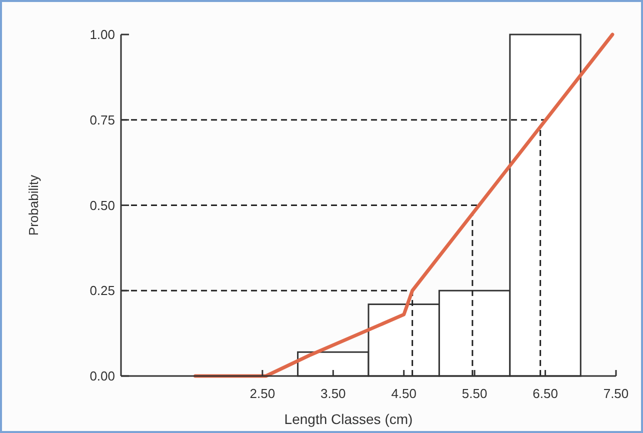  Describe the element at coordinates (545, 393) in the screenshot. I see `x-tick-label: 6.50` at that location.